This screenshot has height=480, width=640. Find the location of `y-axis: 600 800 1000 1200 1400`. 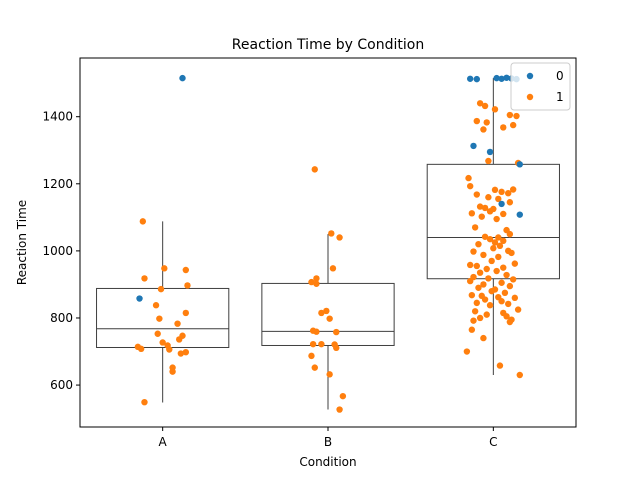

y-axis: 600 800 1000 1200 1400 is located at coordinates (61, 251).